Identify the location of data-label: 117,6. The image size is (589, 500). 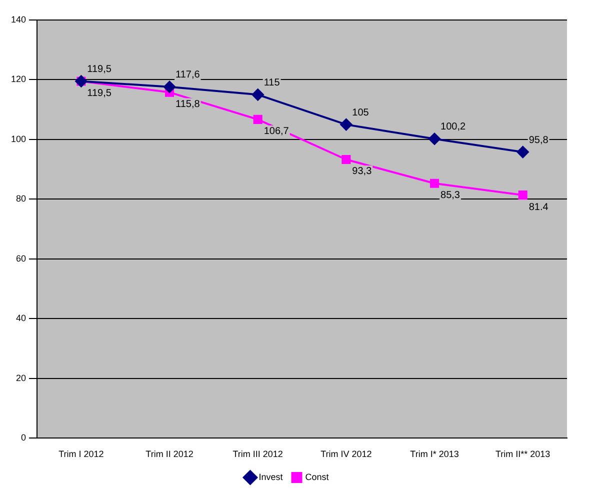
(188, 75).